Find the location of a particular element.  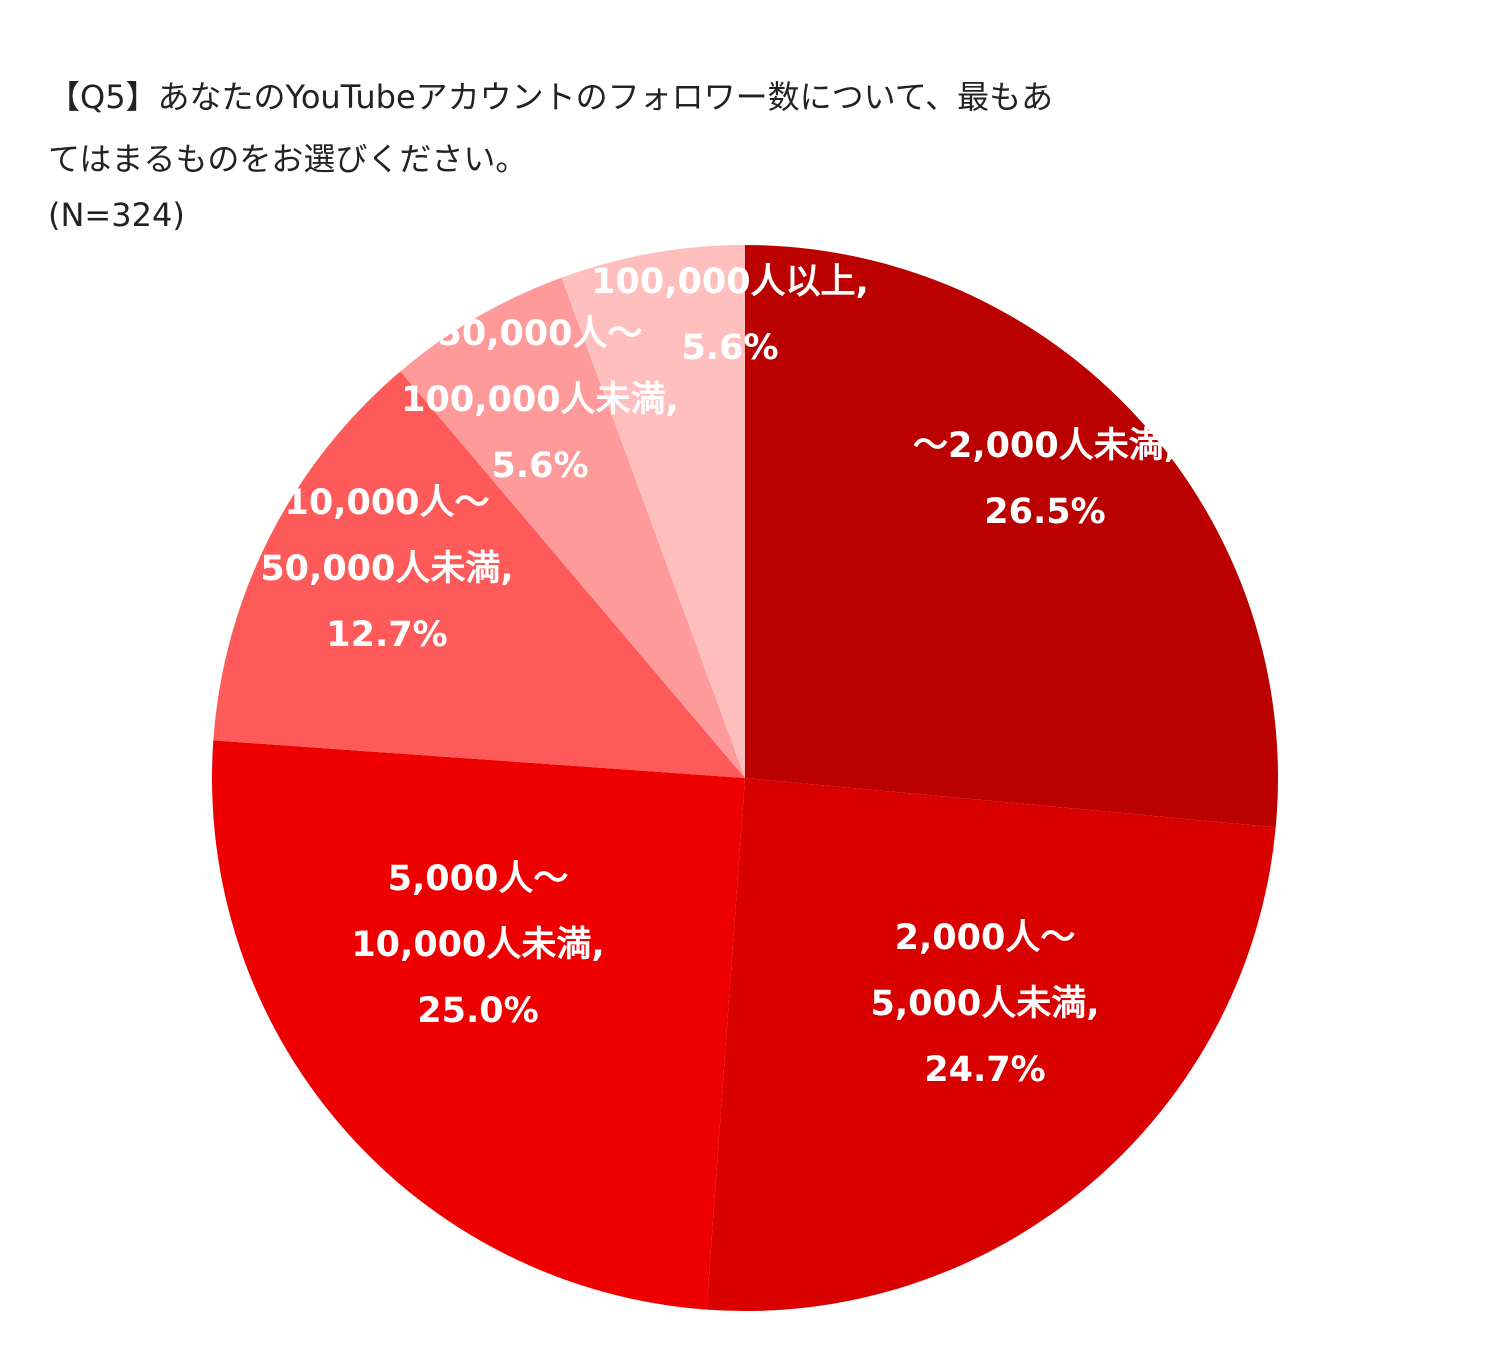

slice-label-5-line-1: 50,000人～ is located at coordinates (539, 334).